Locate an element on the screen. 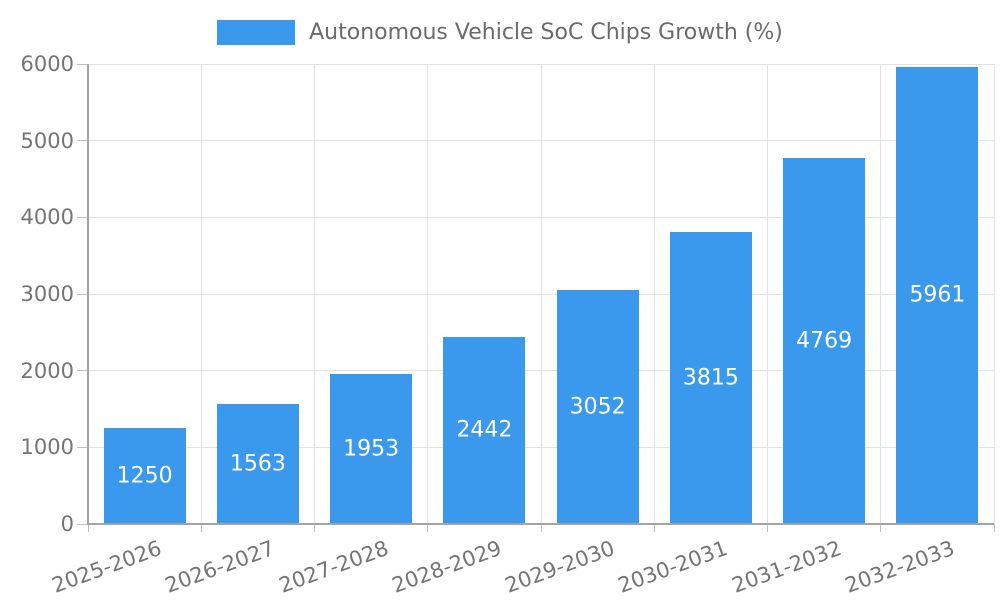 The height and width of the screenshot is (600, 1000). bar-value-label: 1953 is located at coordinates (371, 449).